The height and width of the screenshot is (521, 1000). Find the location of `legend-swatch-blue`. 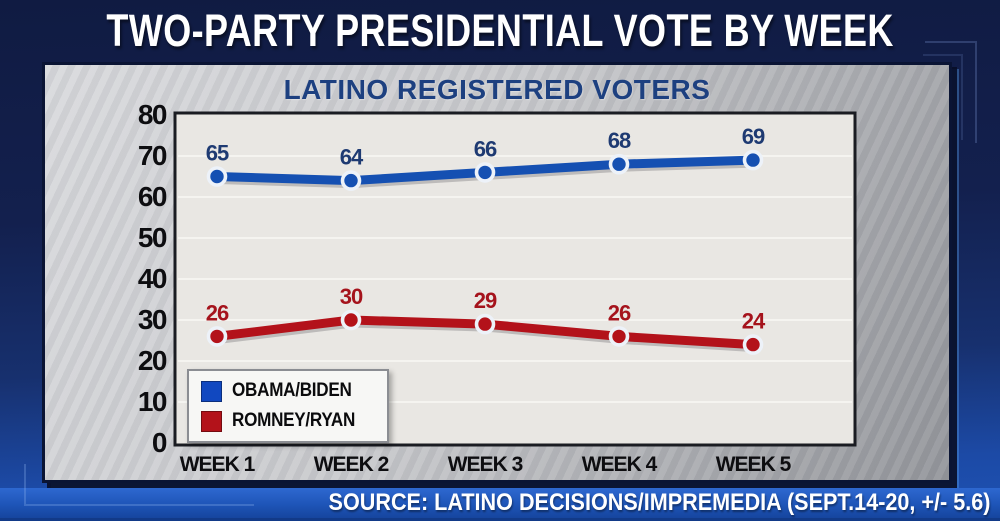

legend-swatch-blue is located at coordinates (211, 391).